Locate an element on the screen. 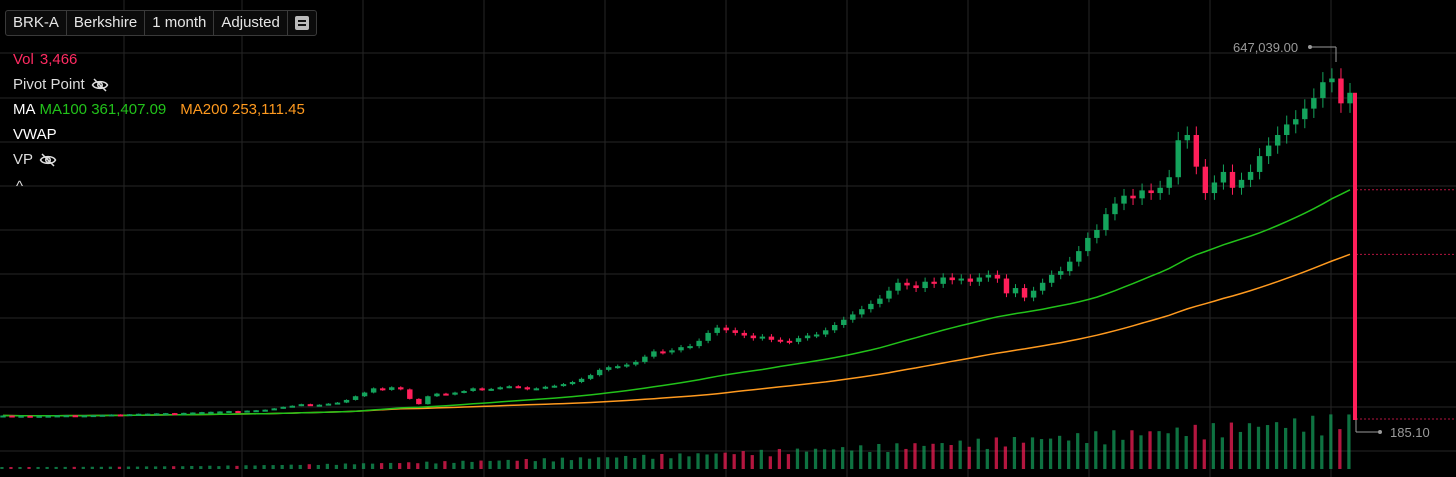 This screenshot has width=1456, height=477. list-icon is located at coordinates (302, 23).